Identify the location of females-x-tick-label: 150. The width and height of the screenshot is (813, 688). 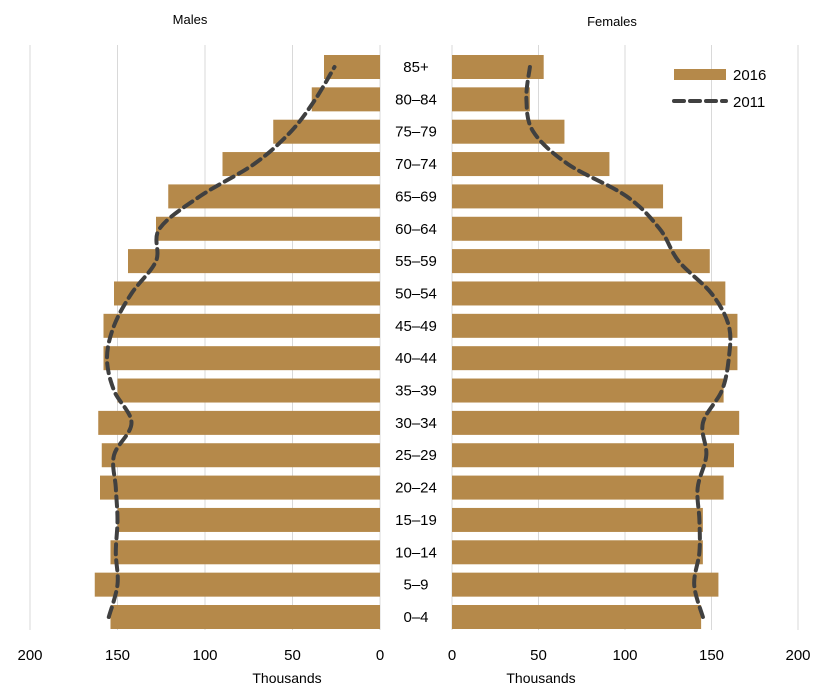
(711, 655).